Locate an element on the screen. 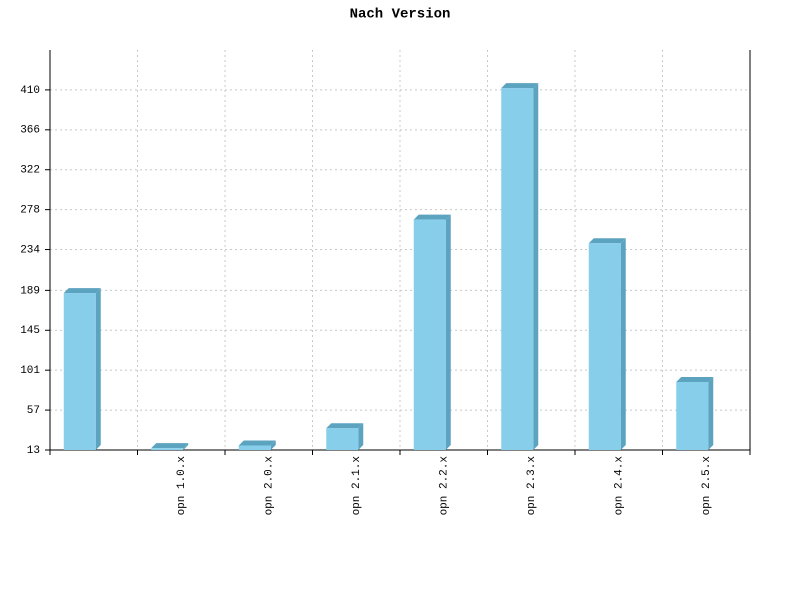 Image resolution: width=800 pixels, height=600 pixels. y-tick-label: 13 is located at coordinates (33, 451).